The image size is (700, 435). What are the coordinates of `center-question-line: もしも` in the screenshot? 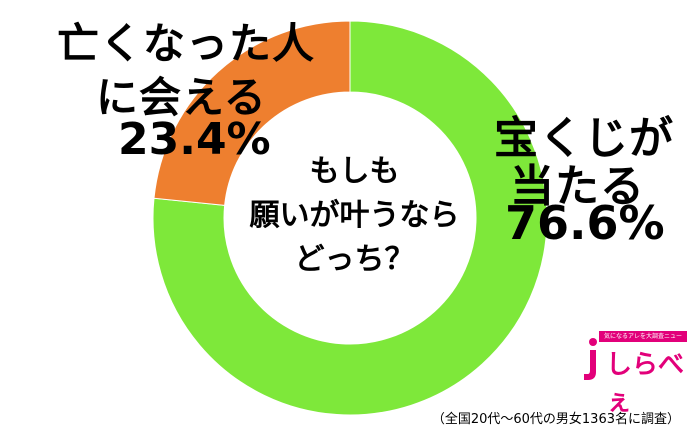 It's located at (354, 171).